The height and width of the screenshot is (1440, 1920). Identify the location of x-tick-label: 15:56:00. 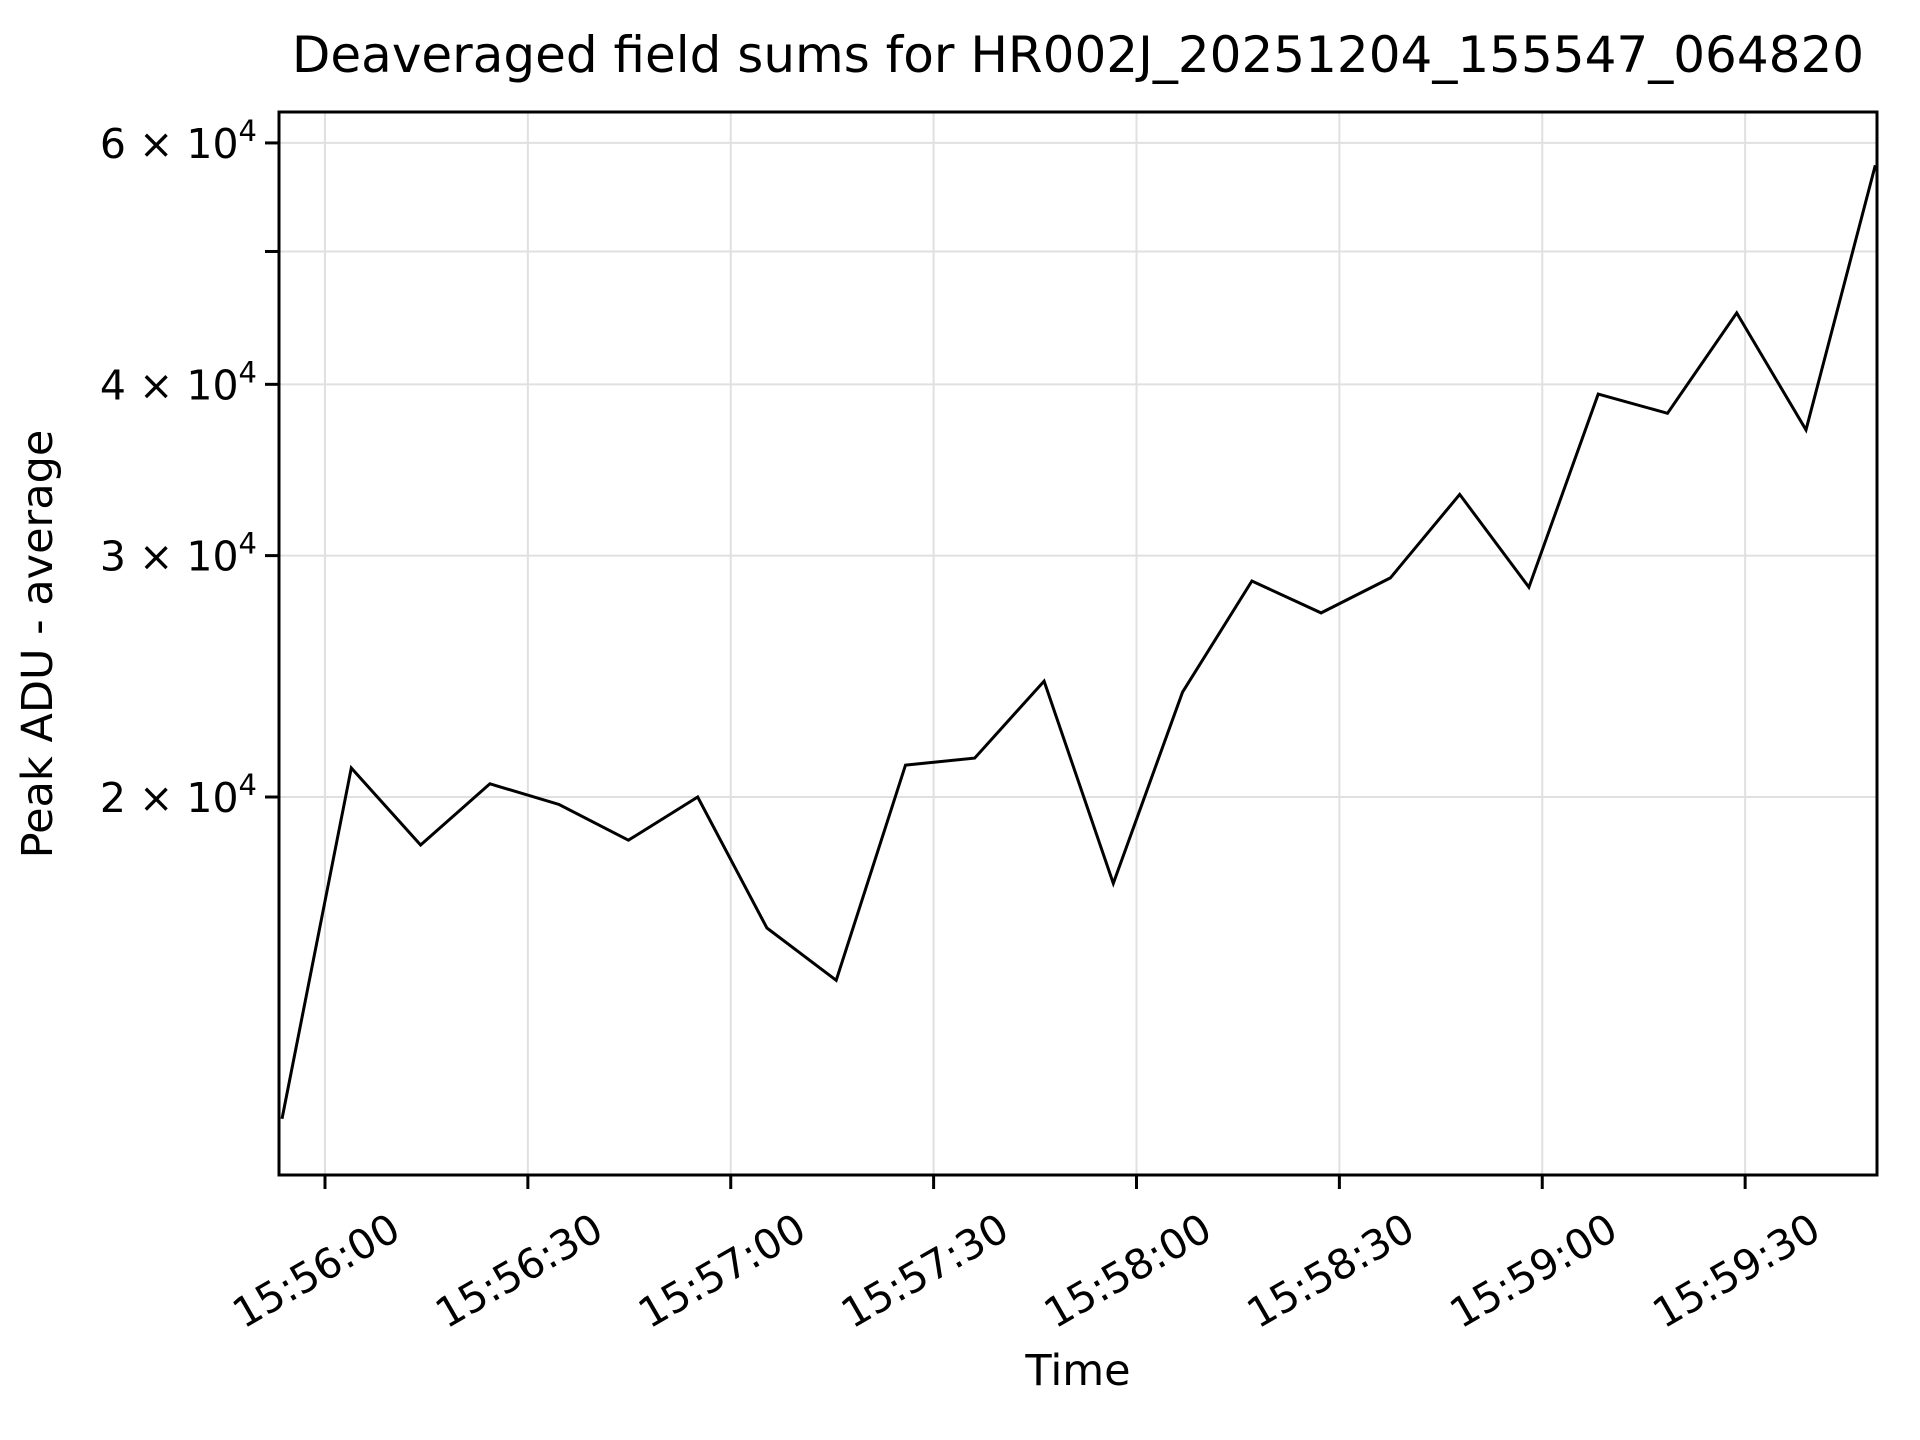
(316, 1271).